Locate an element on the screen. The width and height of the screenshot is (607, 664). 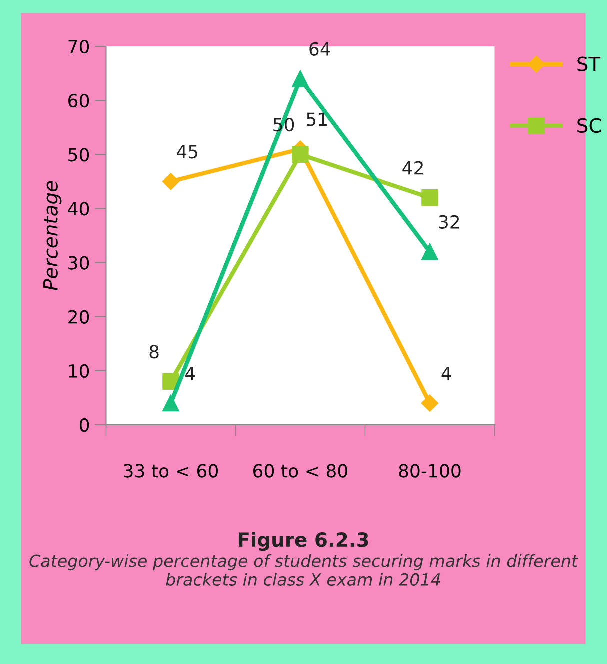
data-label: 8 is located at coordinates (154, 352).